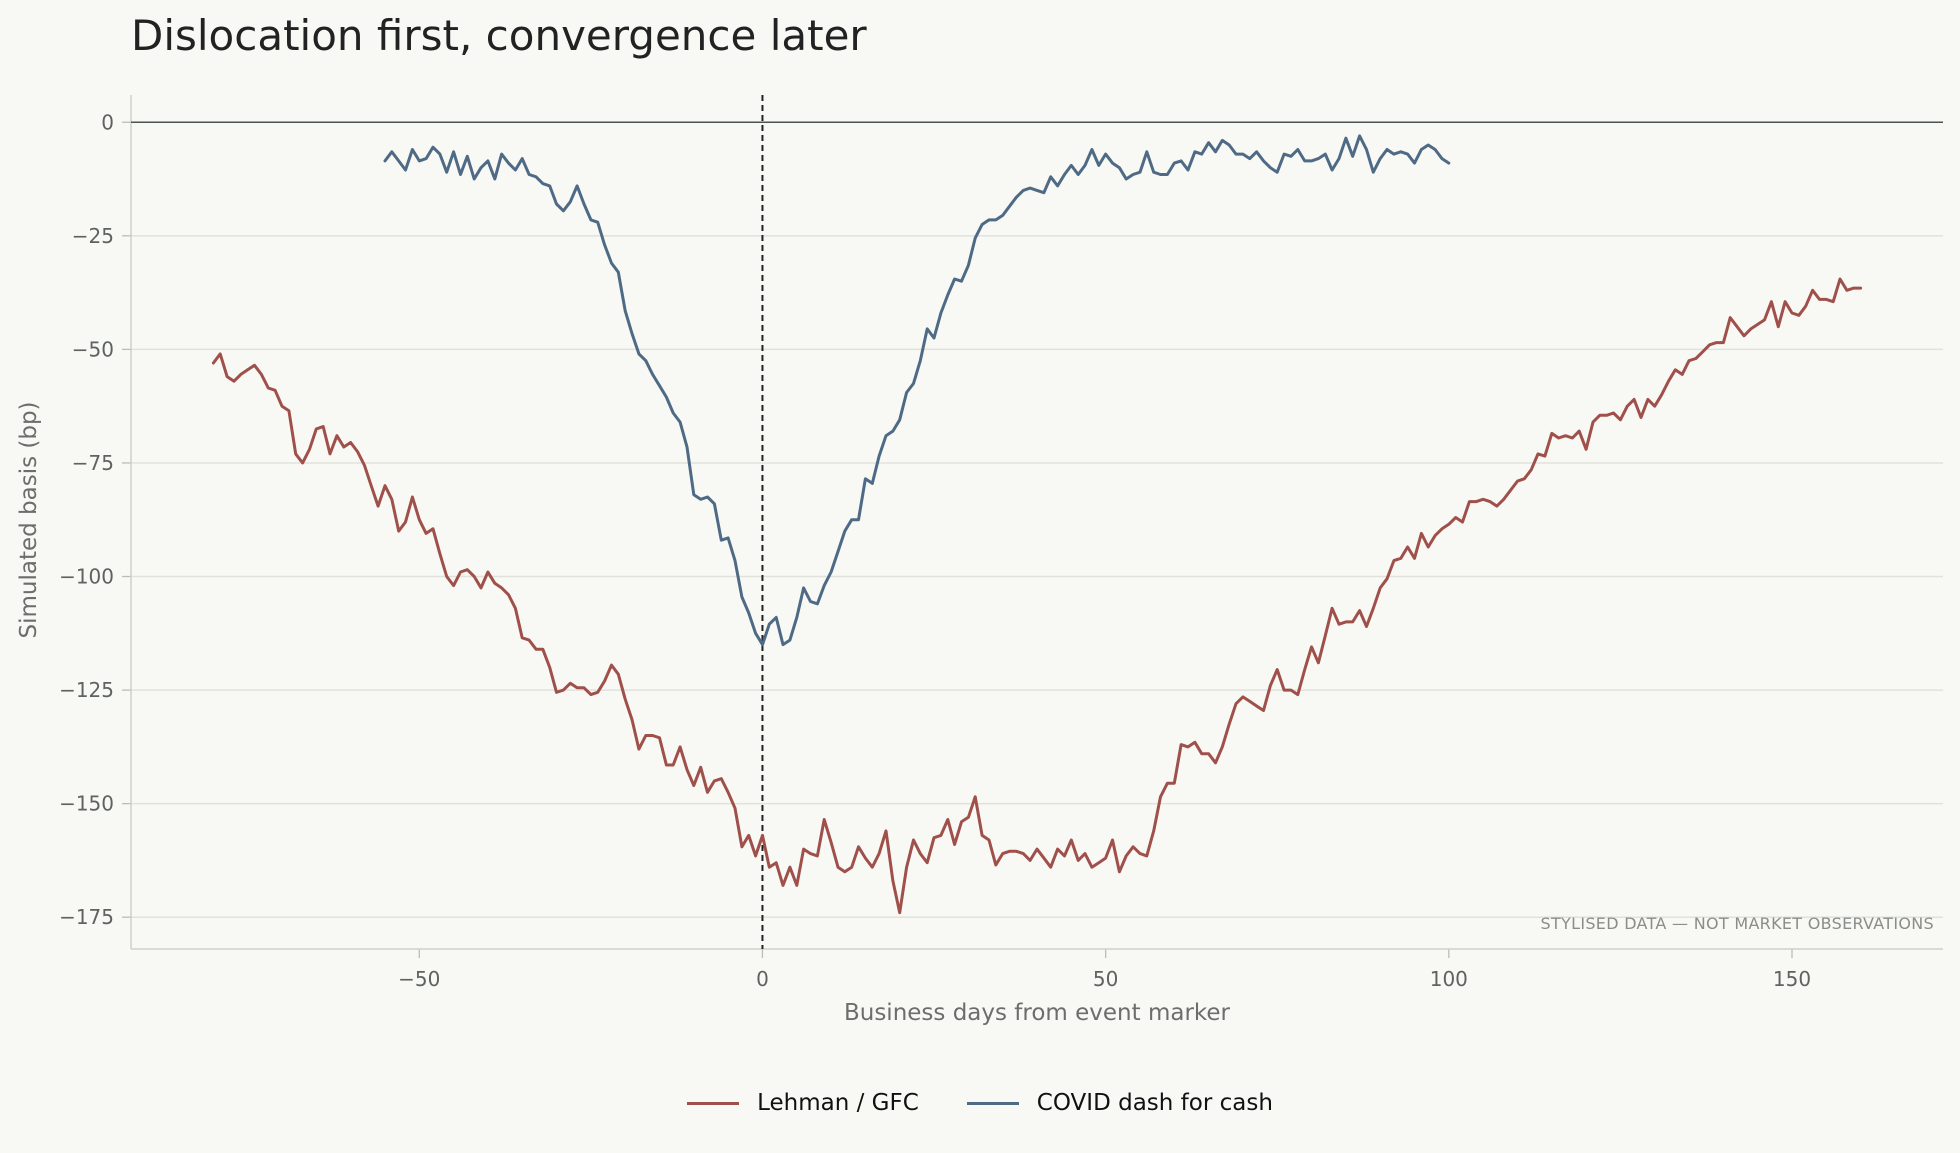 This screenshot has height=1153, width=1960. What do you see at coordinates (86, 577) in the screenshot?
I see `ytick-label-4: −100` at bounding box center [86, 577].